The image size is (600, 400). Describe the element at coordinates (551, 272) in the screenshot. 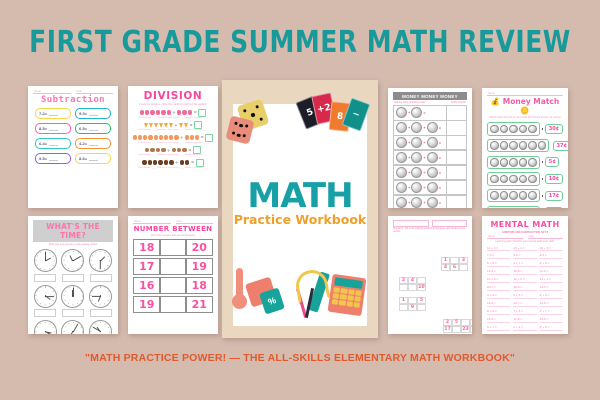

I see `mental-math-problem: 11-2 =` at that location.